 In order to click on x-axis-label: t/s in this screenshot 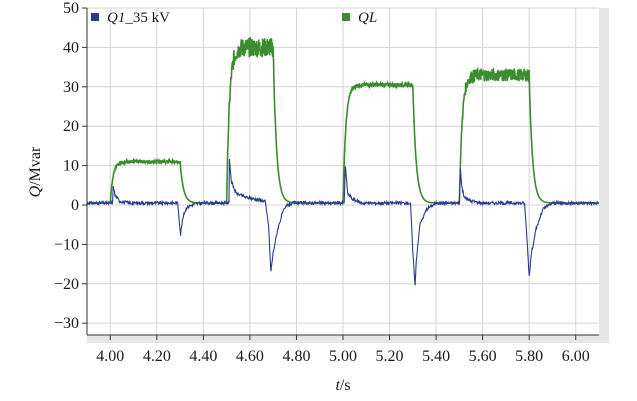, I will do `click(342, 385)`.